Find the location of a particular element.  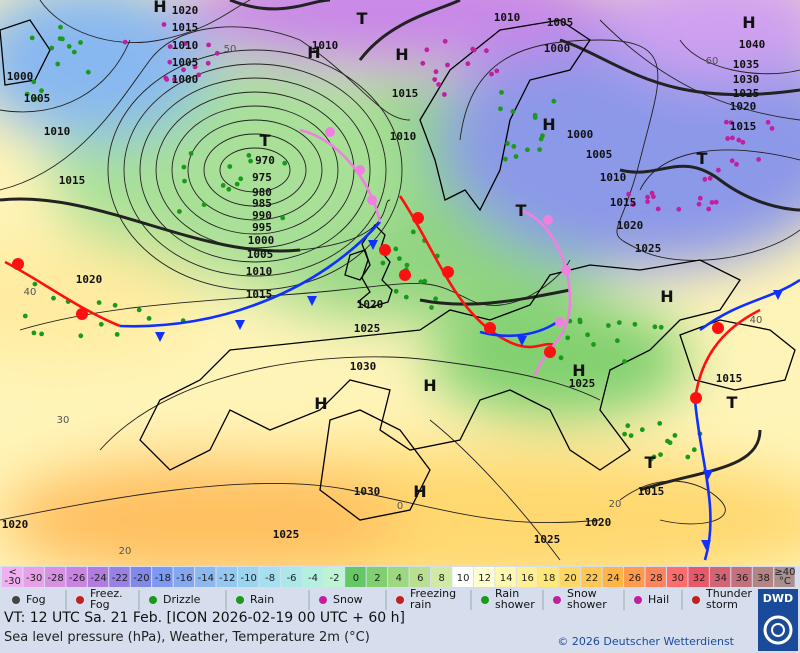

scale-label: -26 is located at coordinates (77, 578).